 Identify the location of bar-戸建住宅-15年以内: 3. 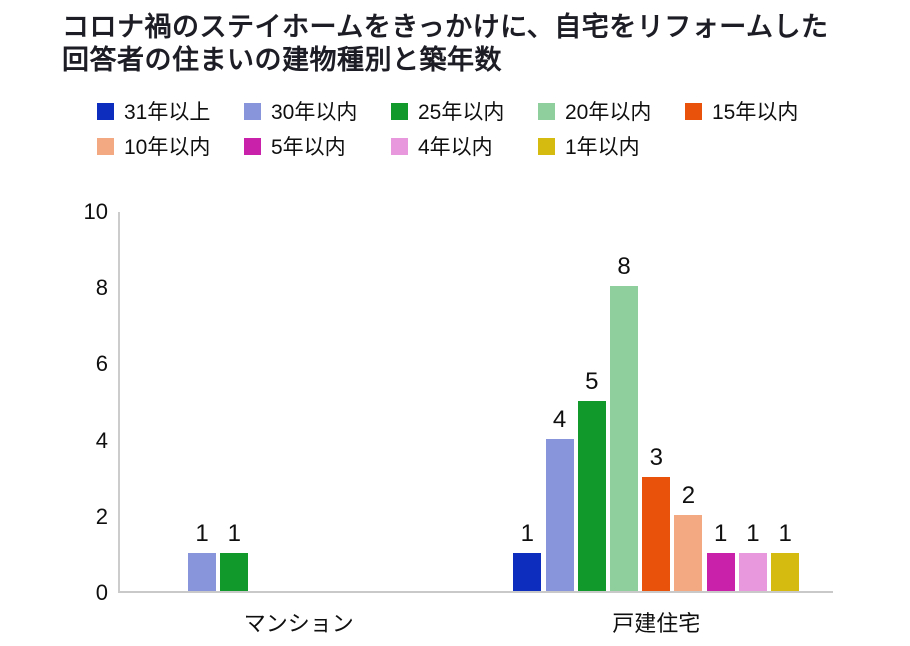
(656, 517).